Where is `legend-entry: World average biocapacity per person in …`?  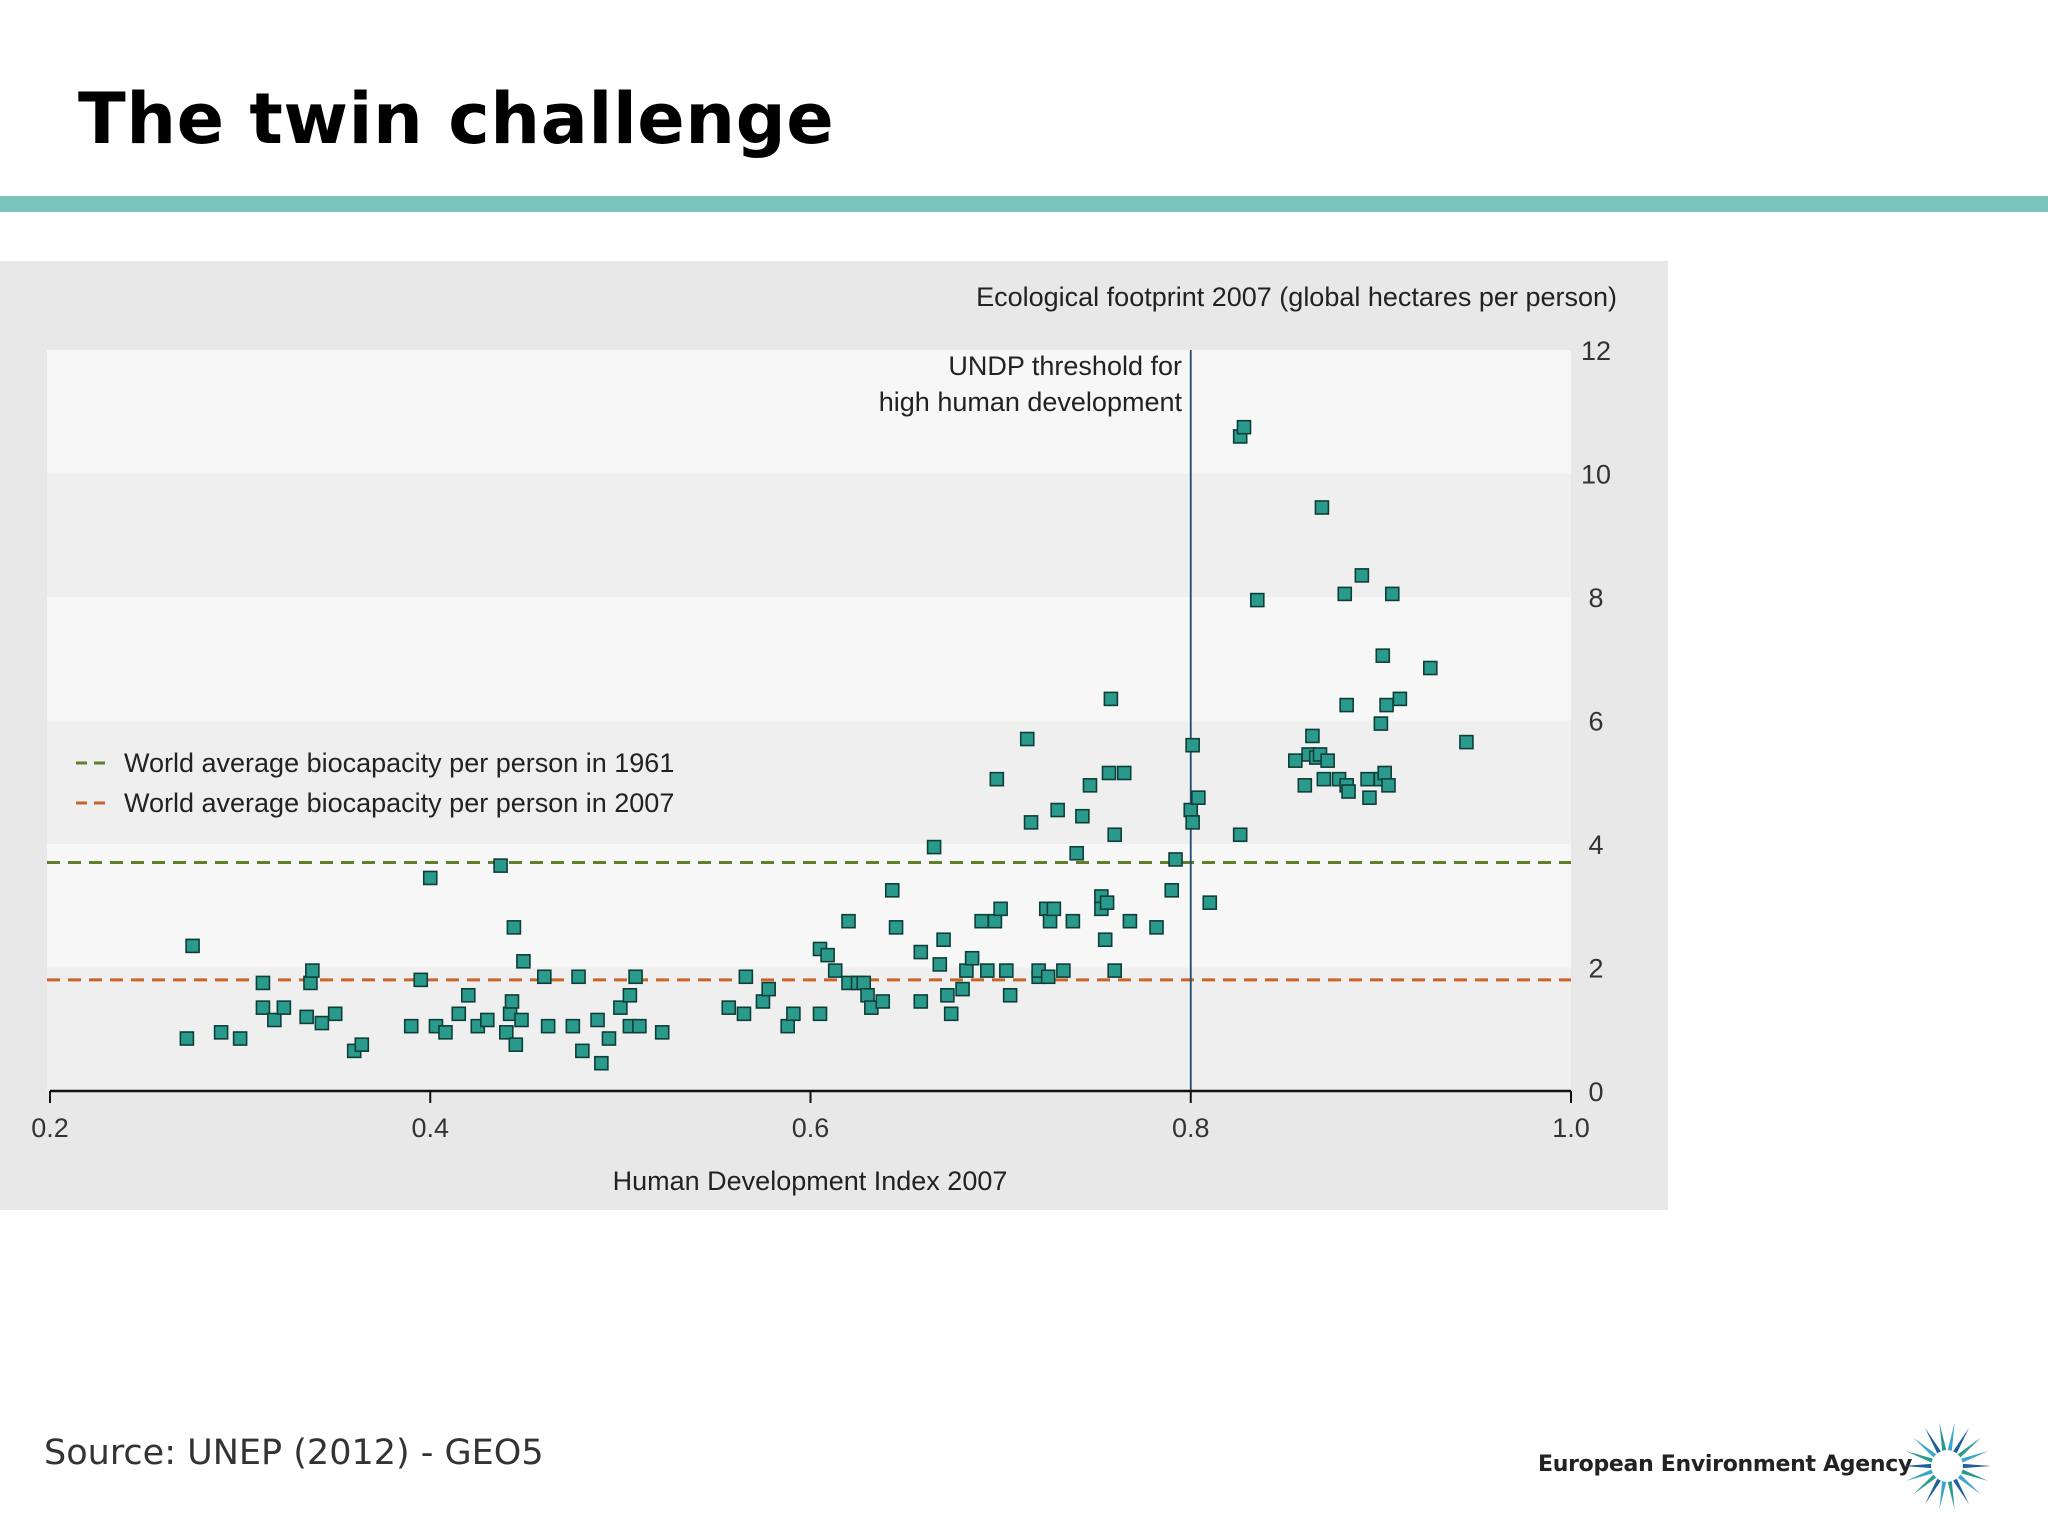 legend-entry: World average biocapacity per person in … is located at coordinates (399, 803).